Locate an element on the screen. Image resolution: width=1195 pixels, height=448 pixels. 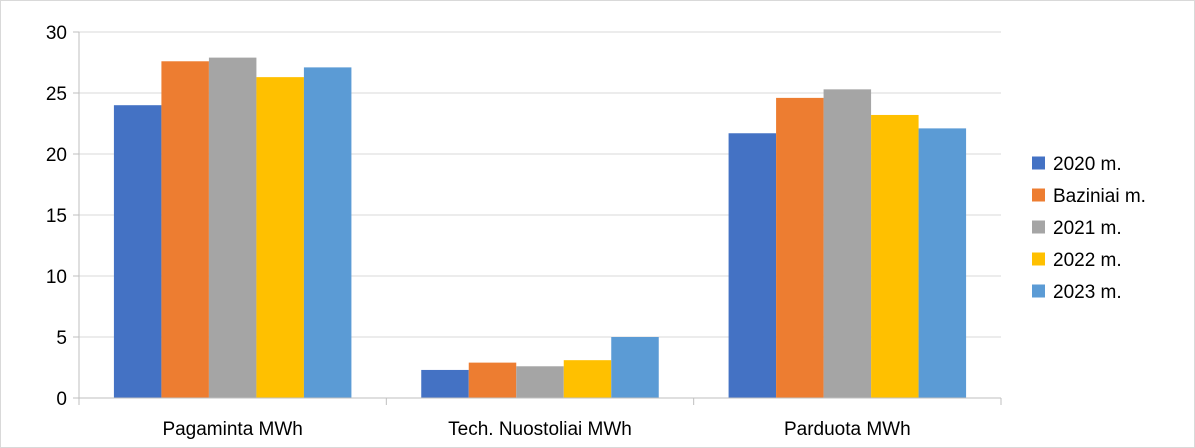
legend-label: 2022 m. is located at coordinates (1087, 260).